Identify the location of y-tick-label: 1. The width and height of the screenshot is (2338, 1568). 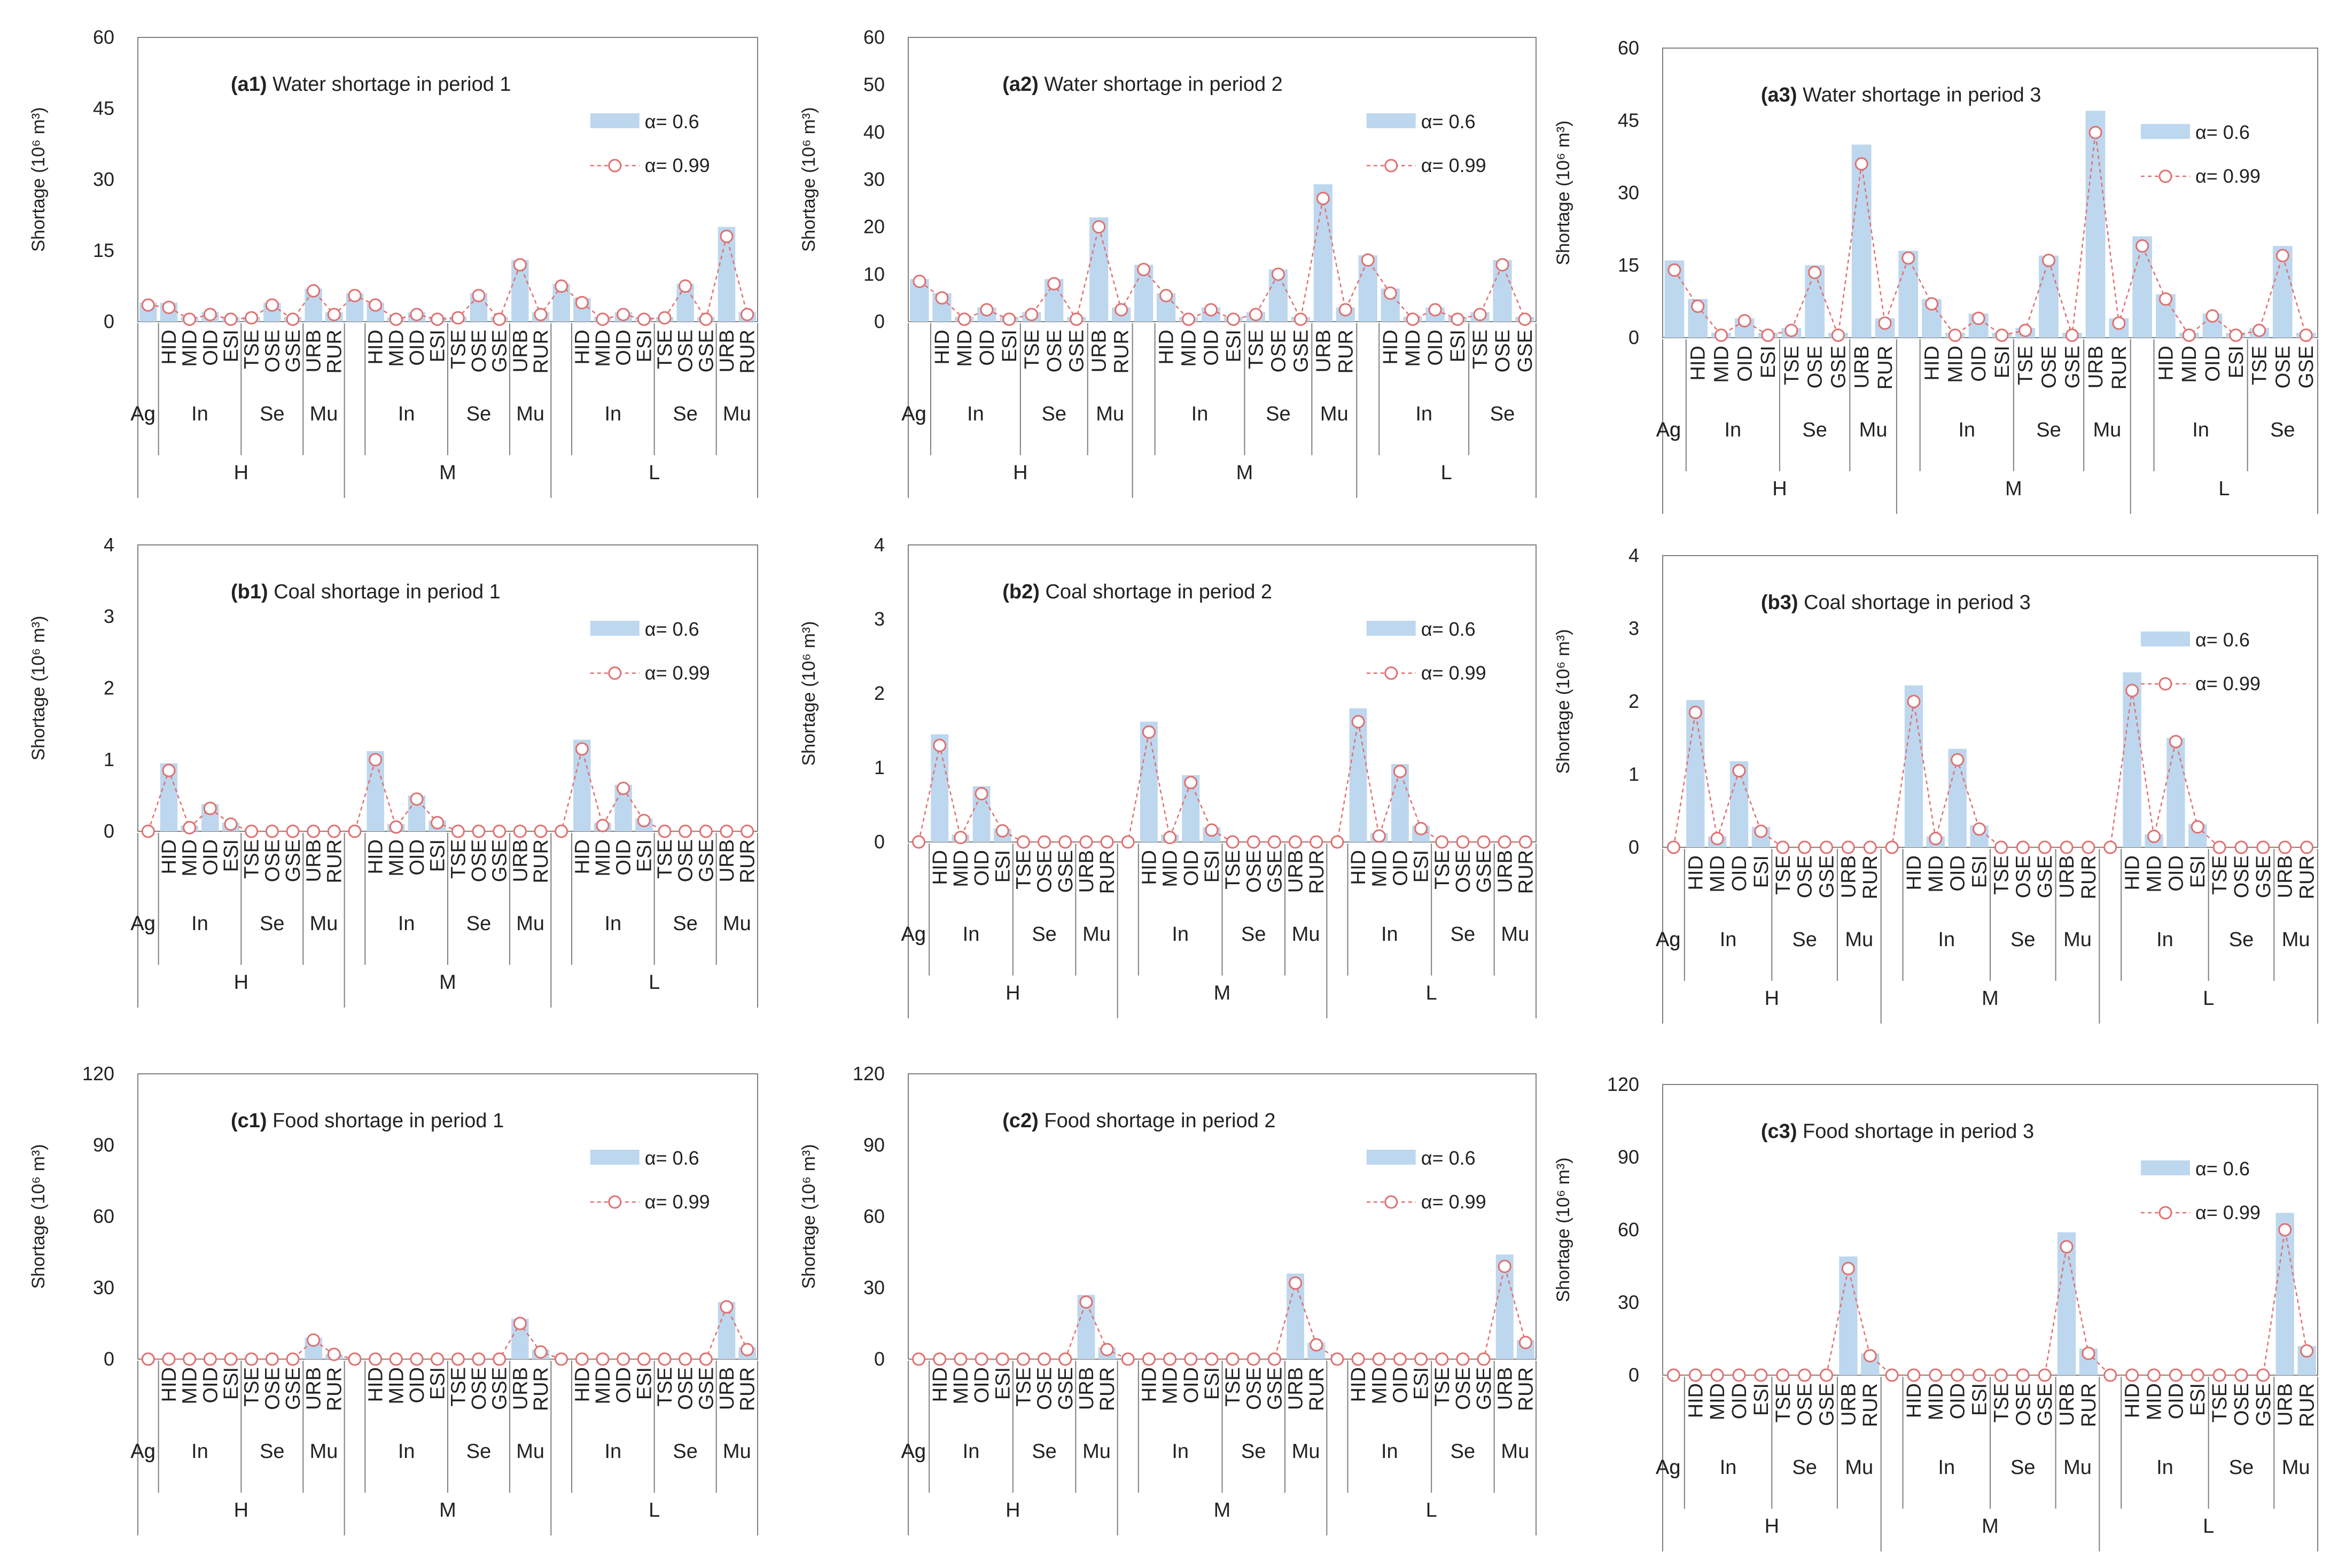
(1634, 774).